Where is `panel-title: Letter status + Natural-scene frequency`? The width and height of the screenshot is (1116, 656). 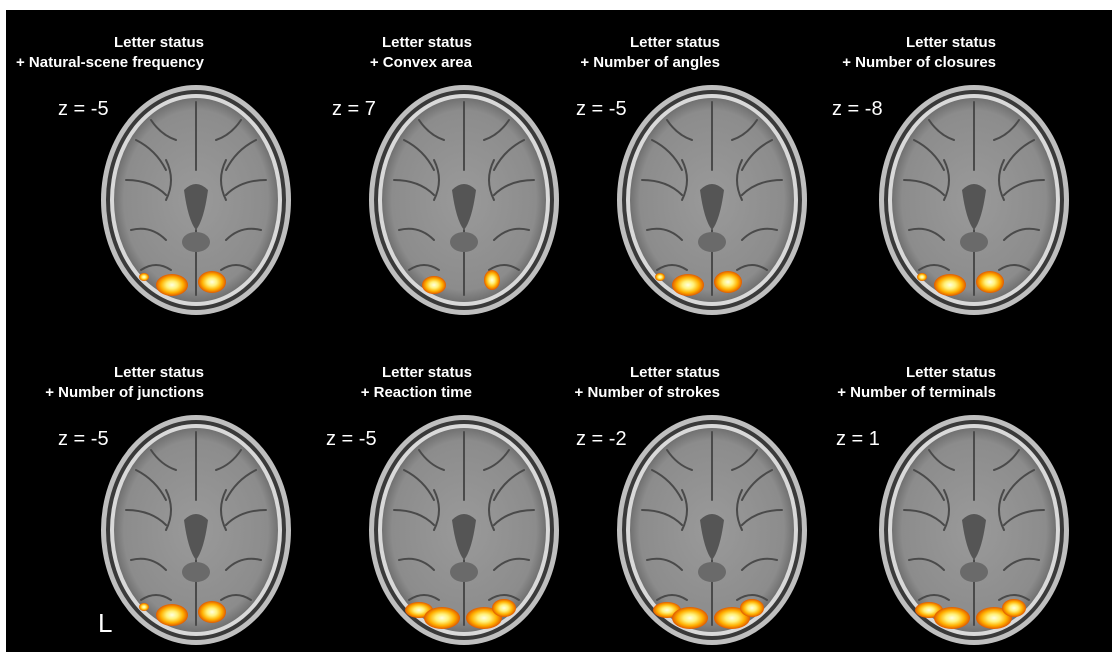 panel-title: Letter status + Natural-scene frequency is located at coordinates (110, 53).